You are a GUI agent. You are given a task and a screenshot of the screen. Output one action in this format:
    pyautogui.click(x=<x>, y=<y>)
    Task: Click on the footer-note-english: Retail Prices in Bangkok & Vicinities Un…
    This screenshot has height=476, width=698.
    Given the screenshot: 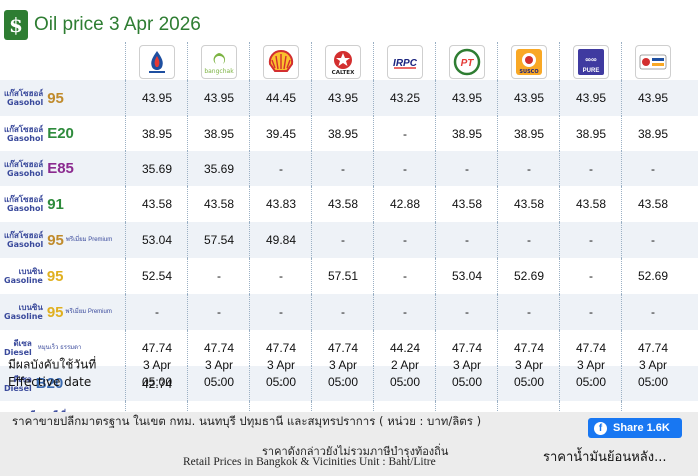 What is the action you would take?
    pyautogui.click(x=309, y=462)
    